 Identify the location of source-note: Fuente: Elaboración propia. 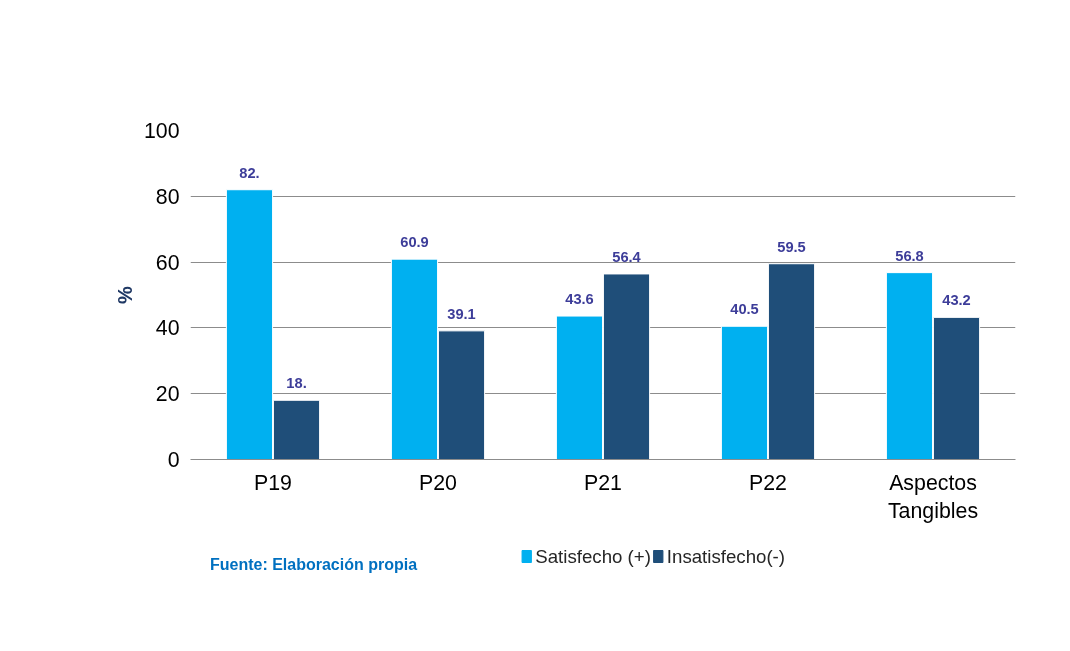
(313, 564).